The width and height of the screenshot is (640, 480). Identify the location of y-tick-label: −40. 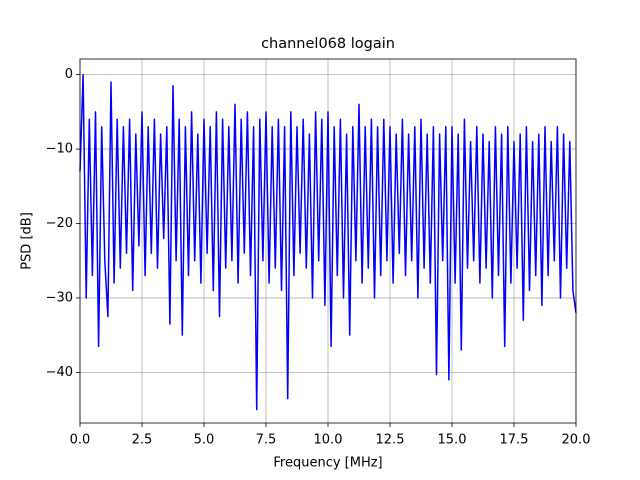
(59, 372).